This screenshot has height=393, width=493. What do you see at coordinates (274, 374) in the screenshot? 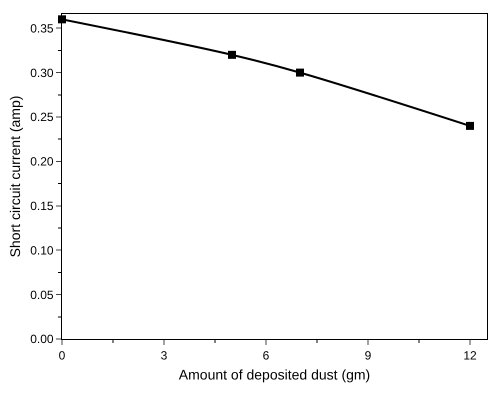
I see `x-axis-title: Amount of deposited dust (gm)` at bounding box center [274, 374].